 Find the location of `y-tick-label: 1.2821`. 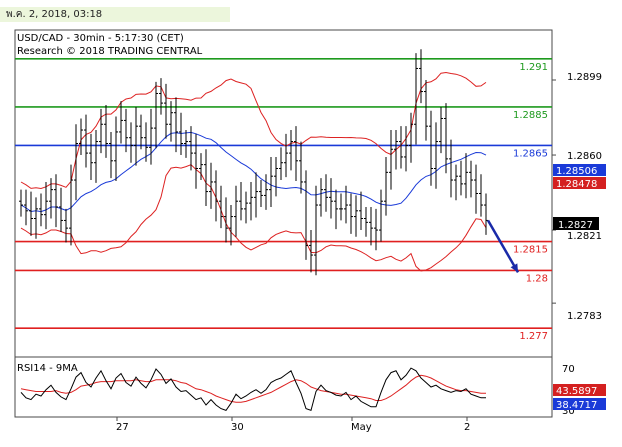

y-tick-label: 1.2821 is located at coordinates (584, 236).